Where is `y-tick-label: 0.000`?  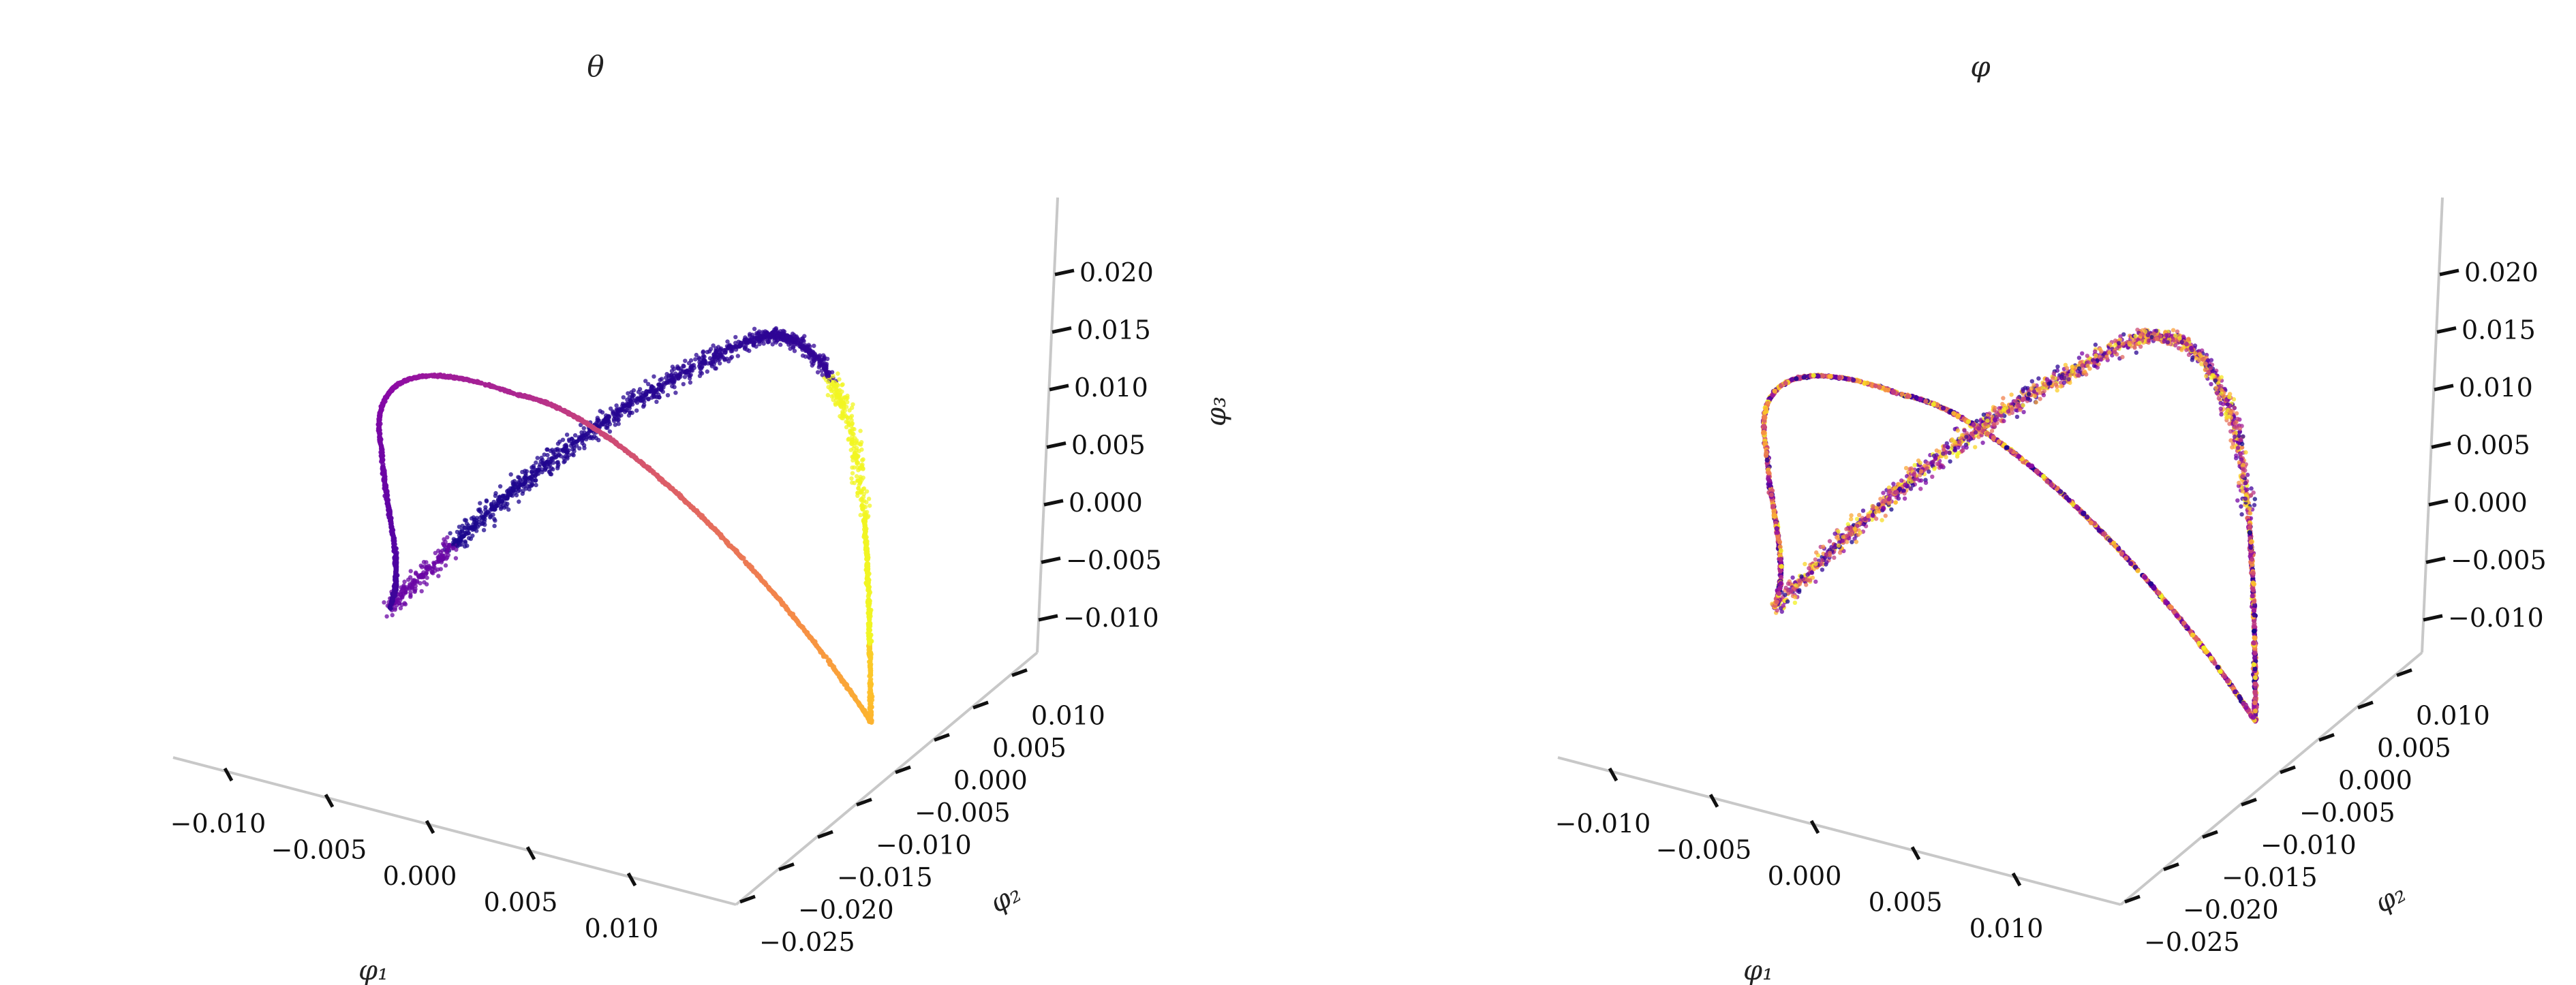
y-tick-label: 0.000 is located at coordinates (2375, 781).